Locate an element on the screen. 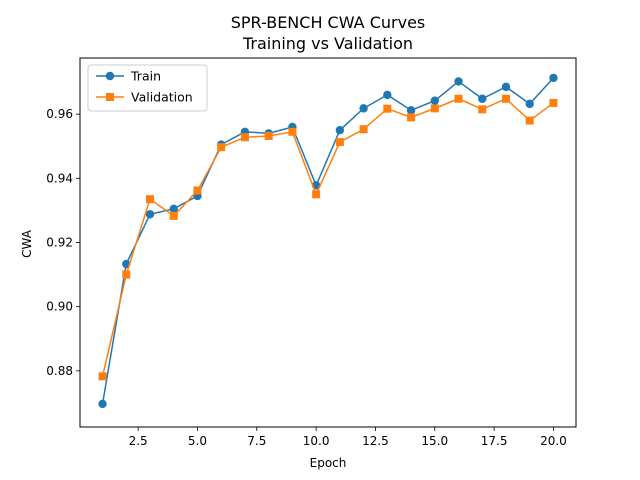 The image size is (640, 480). y-tick-label: 0.88 is located at coordinates (59, 371).